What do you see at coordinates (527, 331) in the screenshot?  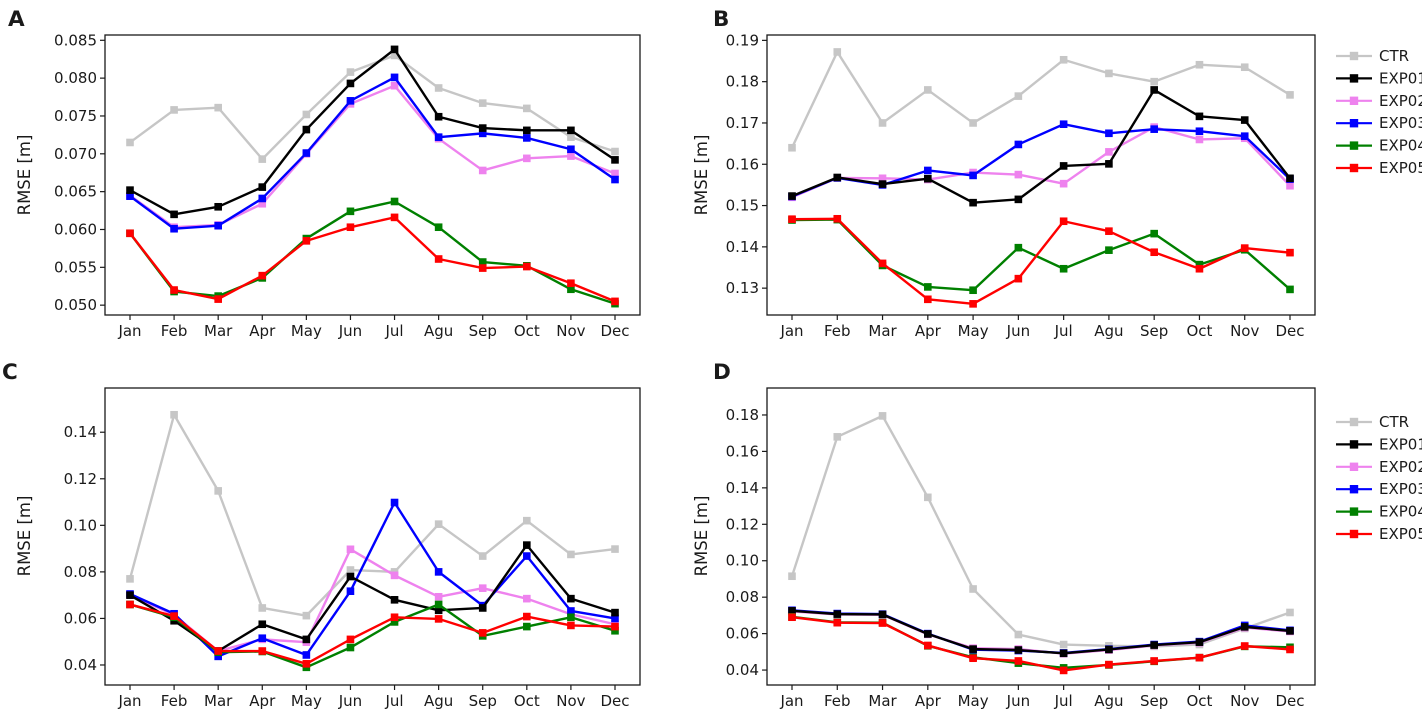 I see `x-tick-label: Oct` at bounding box center [527, 331].